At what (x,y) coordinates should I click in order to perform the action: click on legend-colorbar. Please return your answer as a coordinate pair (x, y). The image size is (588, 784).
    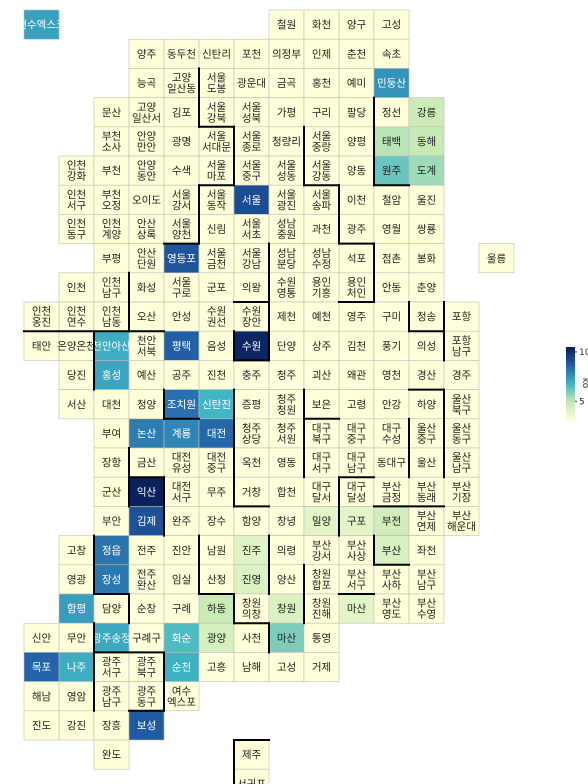
    Looking at the image, I should click on (570, 384).